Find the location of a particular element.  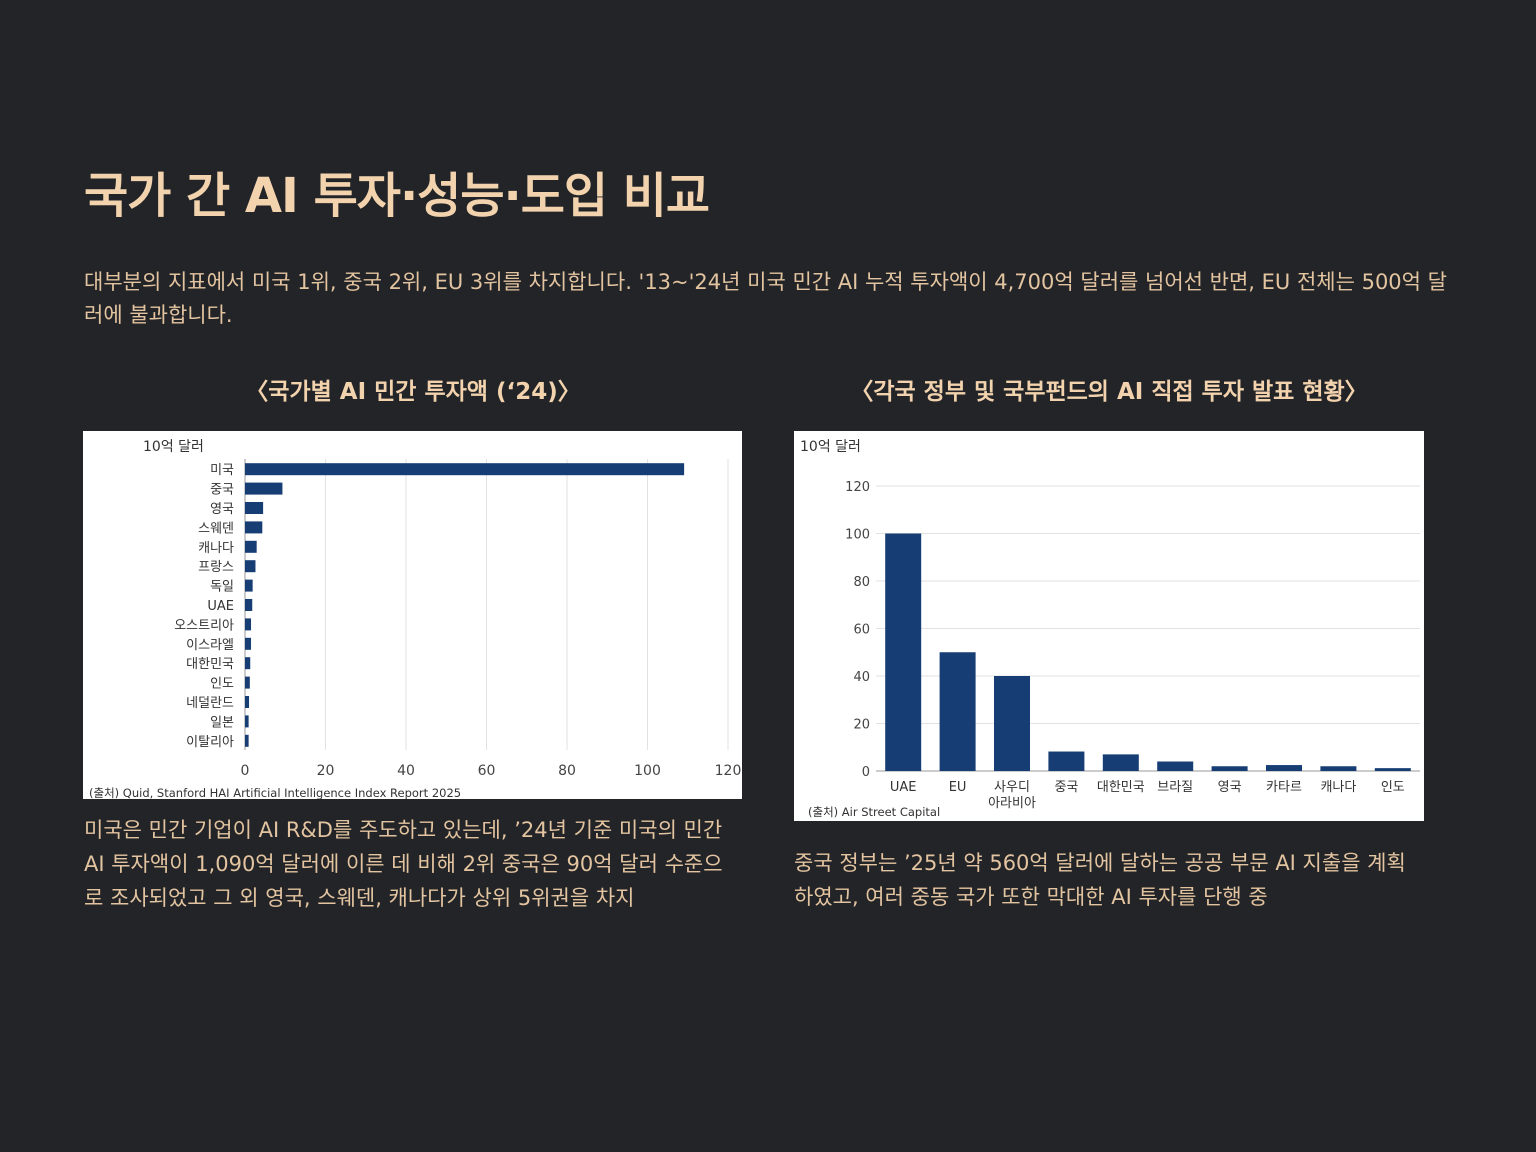

x-tick-label: 60 is located at coordinates (487, 771).